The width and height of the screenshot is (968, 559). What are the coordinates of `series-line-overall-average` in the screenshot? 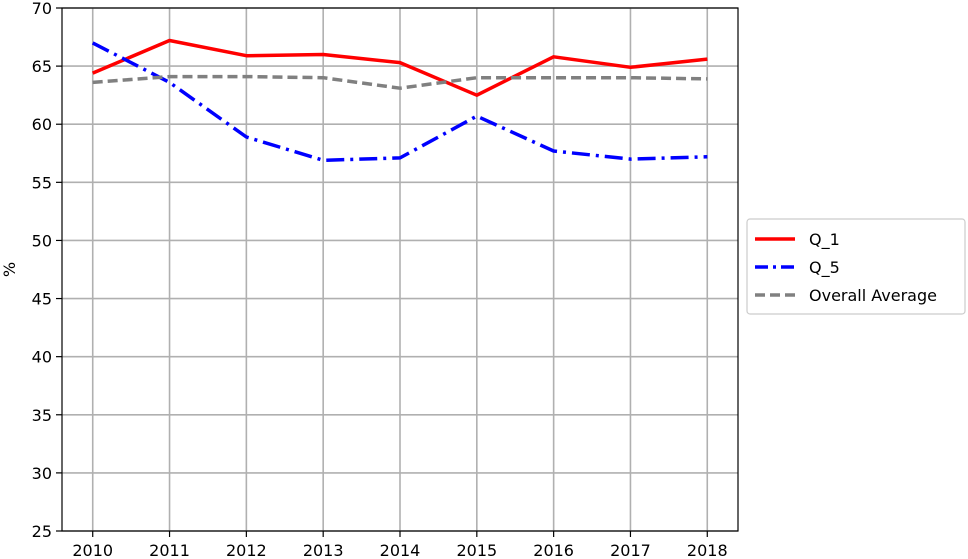 It's located at (400, 82).